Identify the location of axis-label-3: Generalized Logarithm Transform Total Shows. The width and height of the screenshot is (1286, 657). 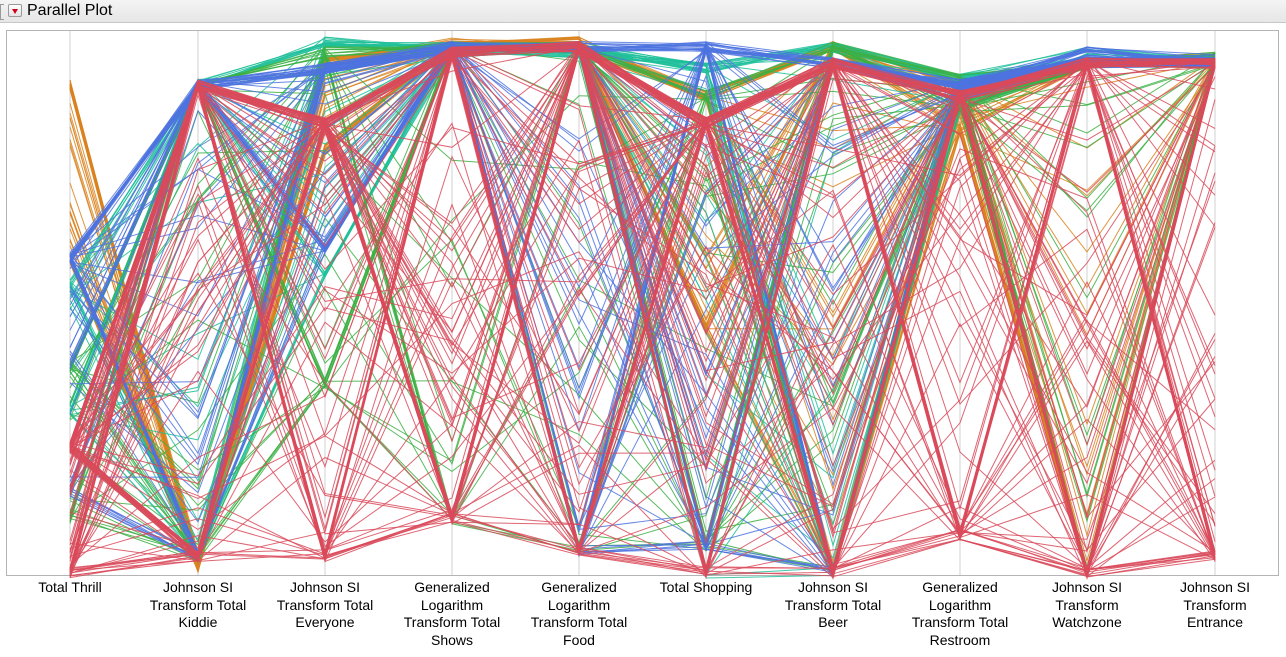
(452, 614).